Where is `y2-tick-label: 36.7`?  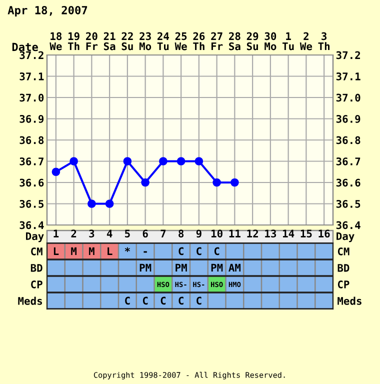
y2-tick-label: 36.7 is located at coordinates (348, 161).